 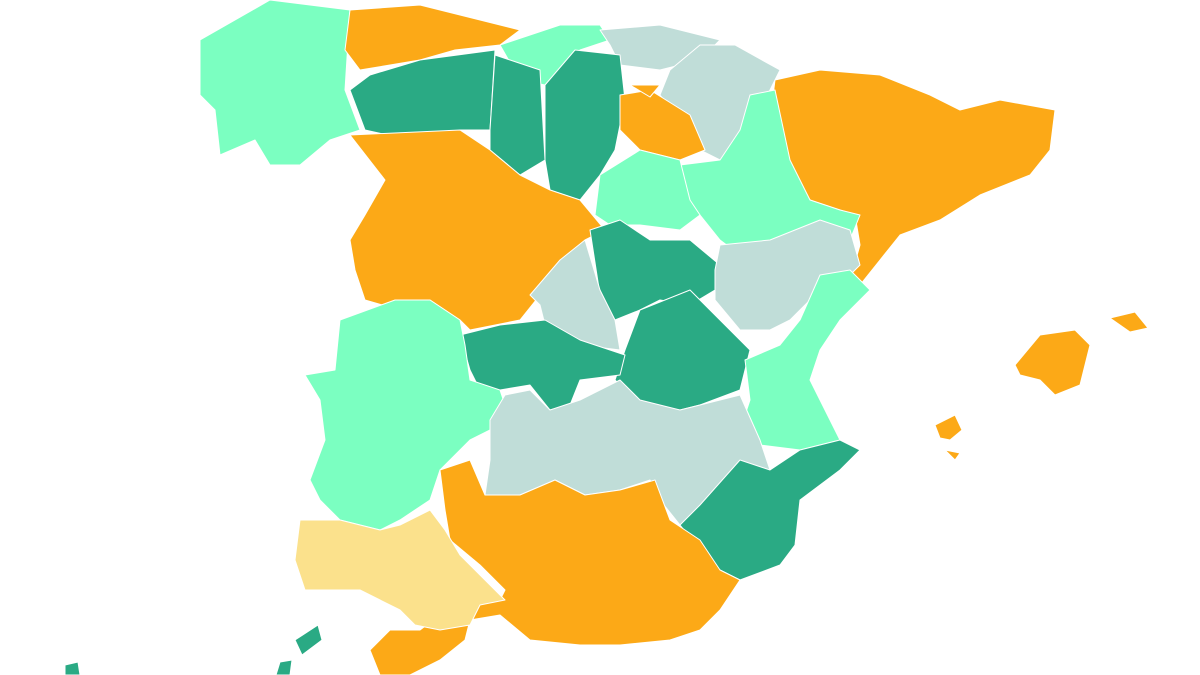 What do you see at coordinates (432, 37) in the screenshot?
I see `region-asturias` at bounding box center [432, 37].